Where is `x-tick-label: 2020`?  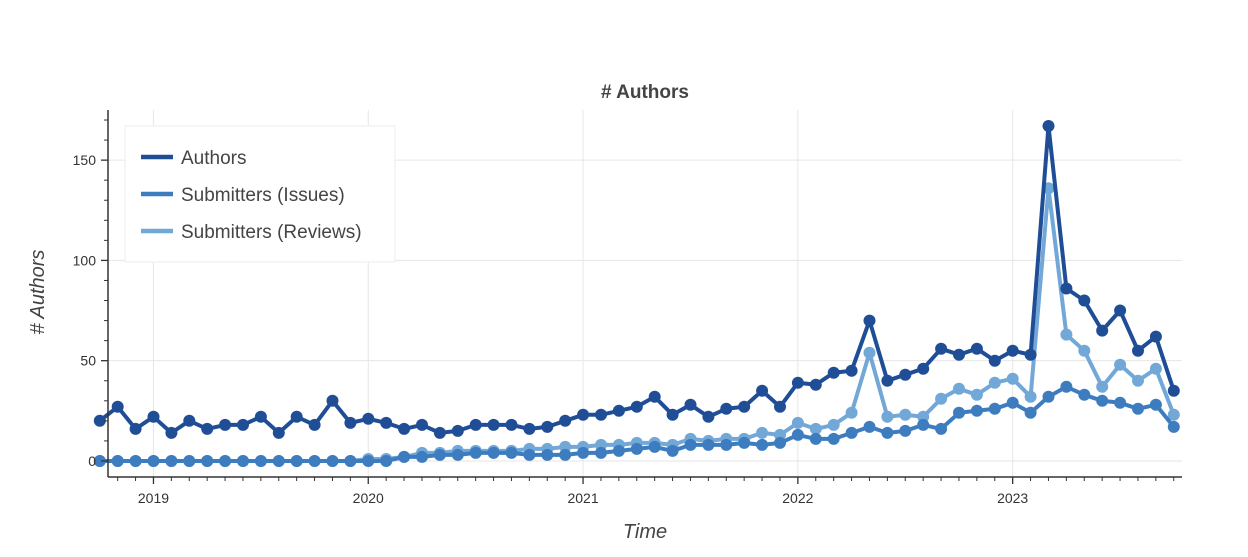
x-tick-label: 2020 is located at coordinates (368, 498).